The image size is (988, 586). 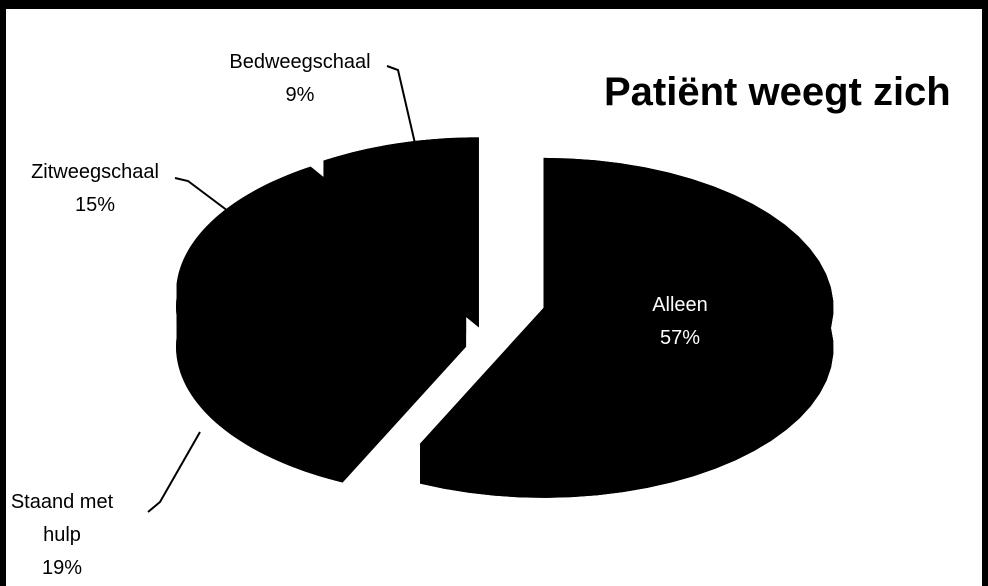 What do you see at coordinates (300, 95) in the screenshot?
I see `value-label: 9%` at bounding box center [300, 95].